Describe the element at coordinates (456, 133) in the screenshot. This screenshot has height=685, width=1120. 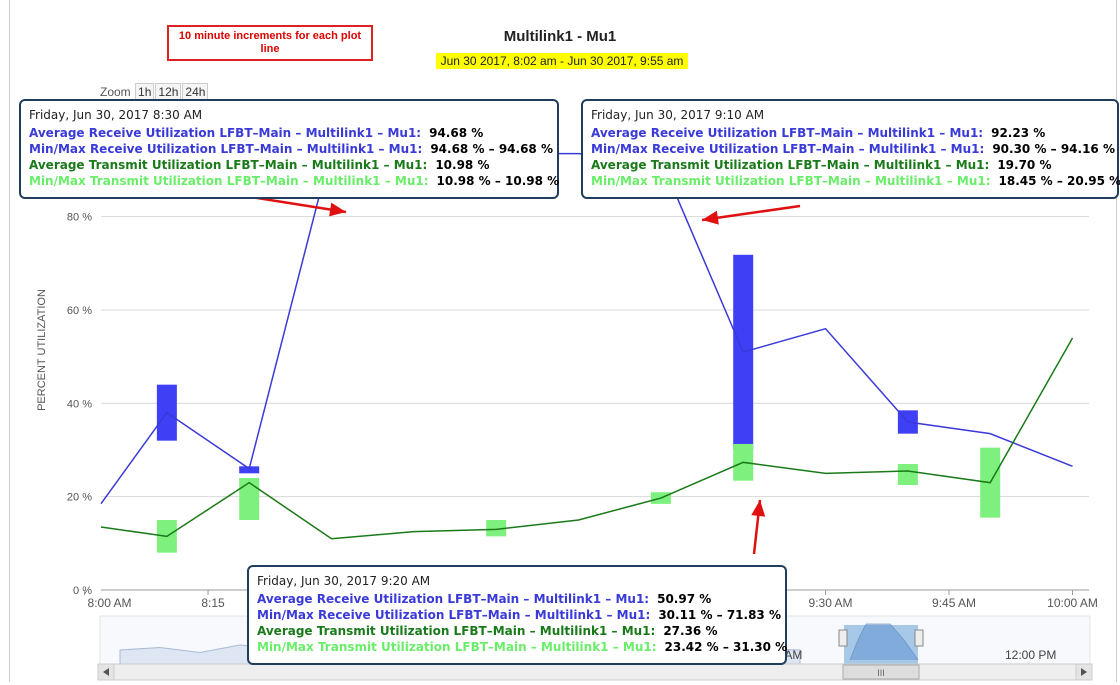
I see `tooltip-series-value: 94.68 %` at that location.